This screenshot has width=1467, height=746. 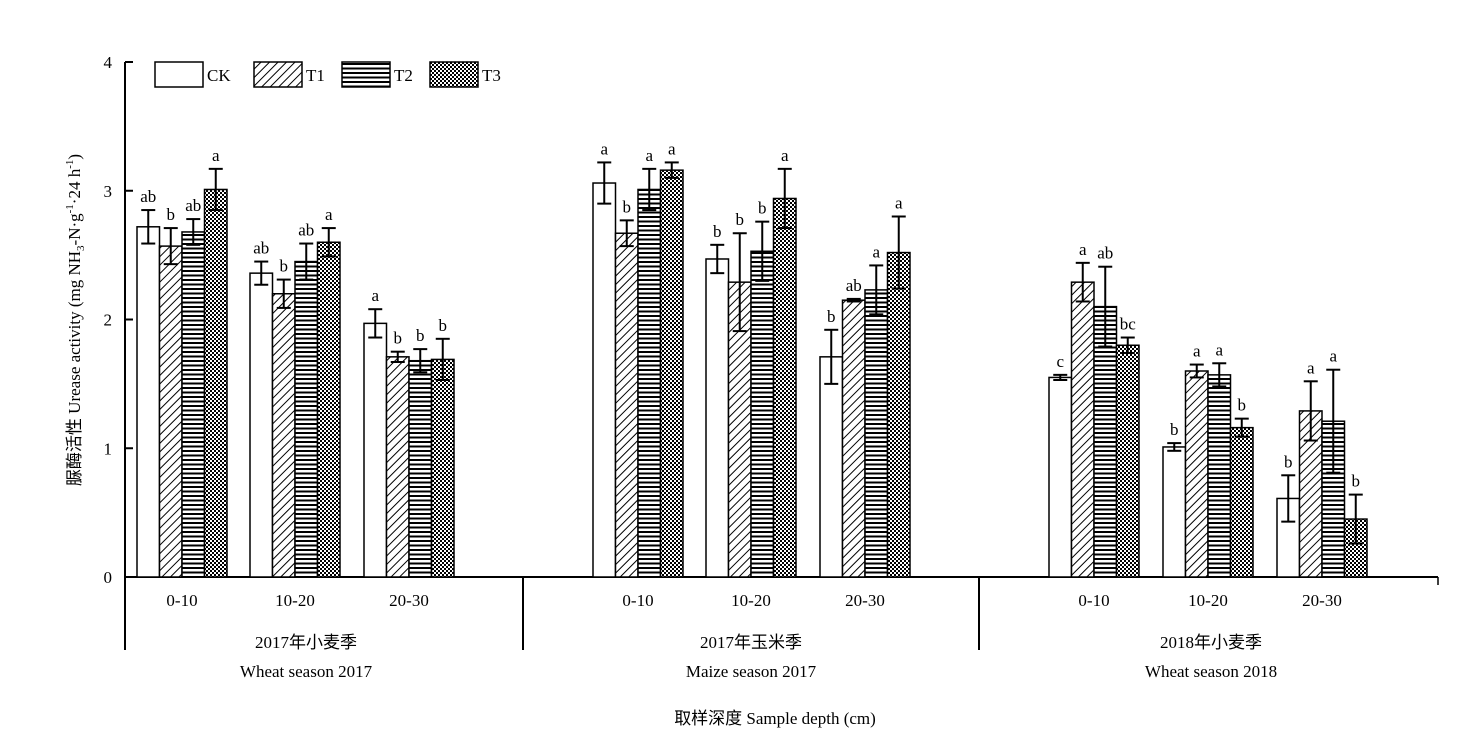 I want to click on legend: CK T1 T2 T3, so click(x=327, y=74).